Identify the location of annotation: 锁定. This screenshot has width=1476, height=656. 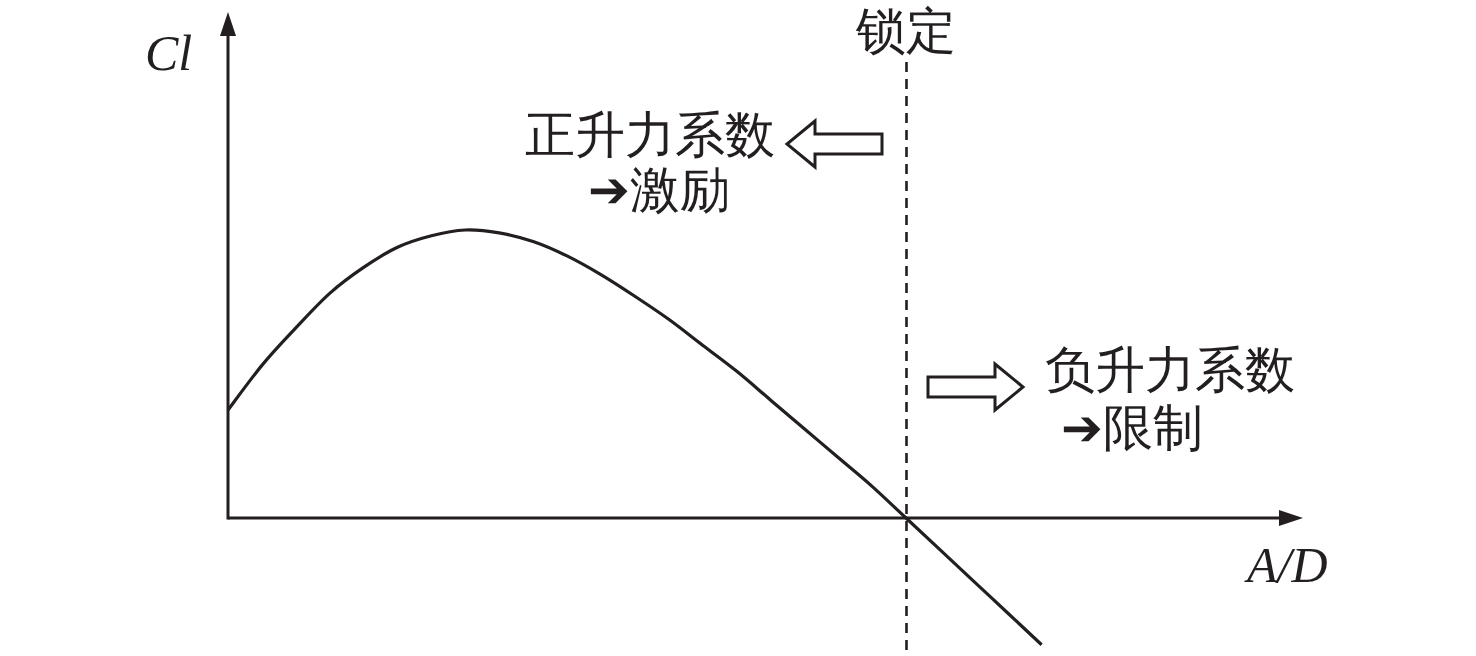
(906, 329).